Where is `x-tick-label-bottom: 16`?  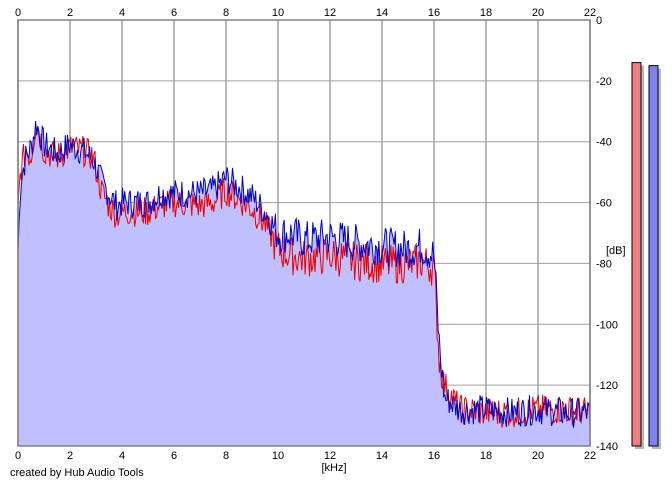 x-tick-label-bottom: 16 is located at coordinates (434, 456).